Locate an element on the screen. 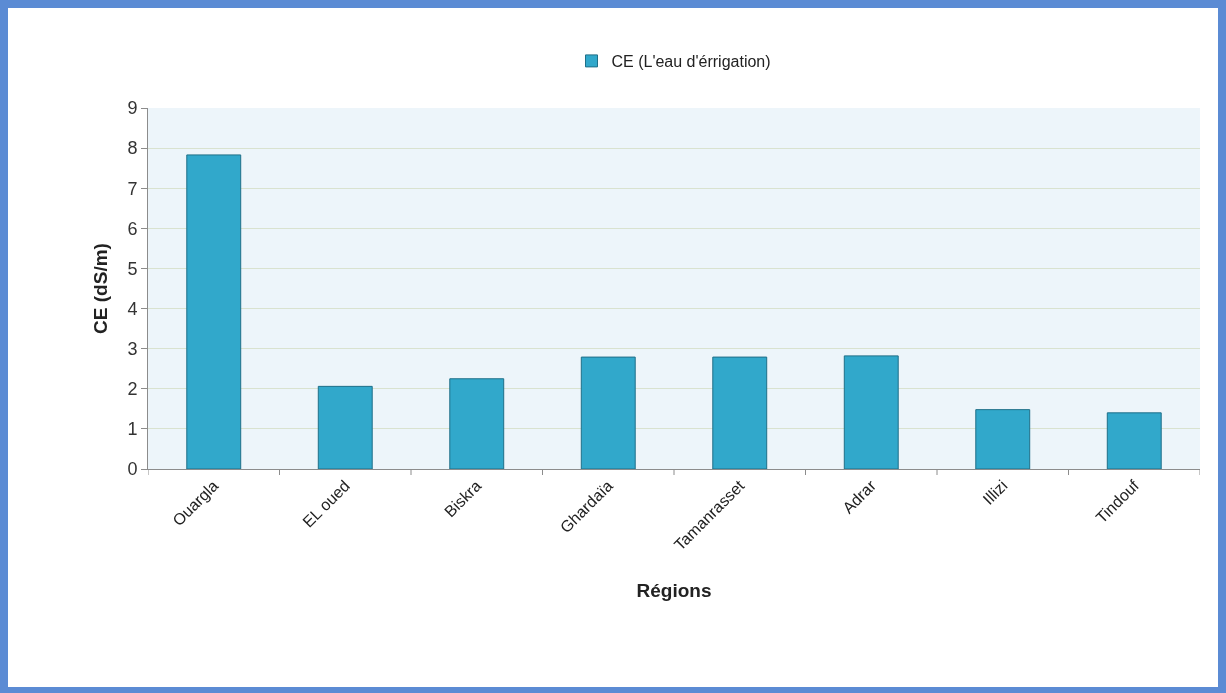 The width and height of the screenshot is (1226, 693). x-tick-label: Illizi is located at coordinates (995, 492).